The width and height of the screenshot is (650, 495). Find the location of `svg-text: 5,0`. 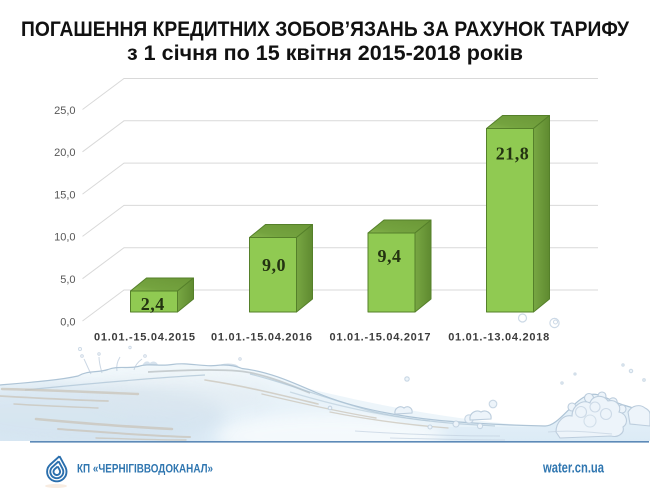

svg-text: 5,0 is located at coordinates (67, 280).